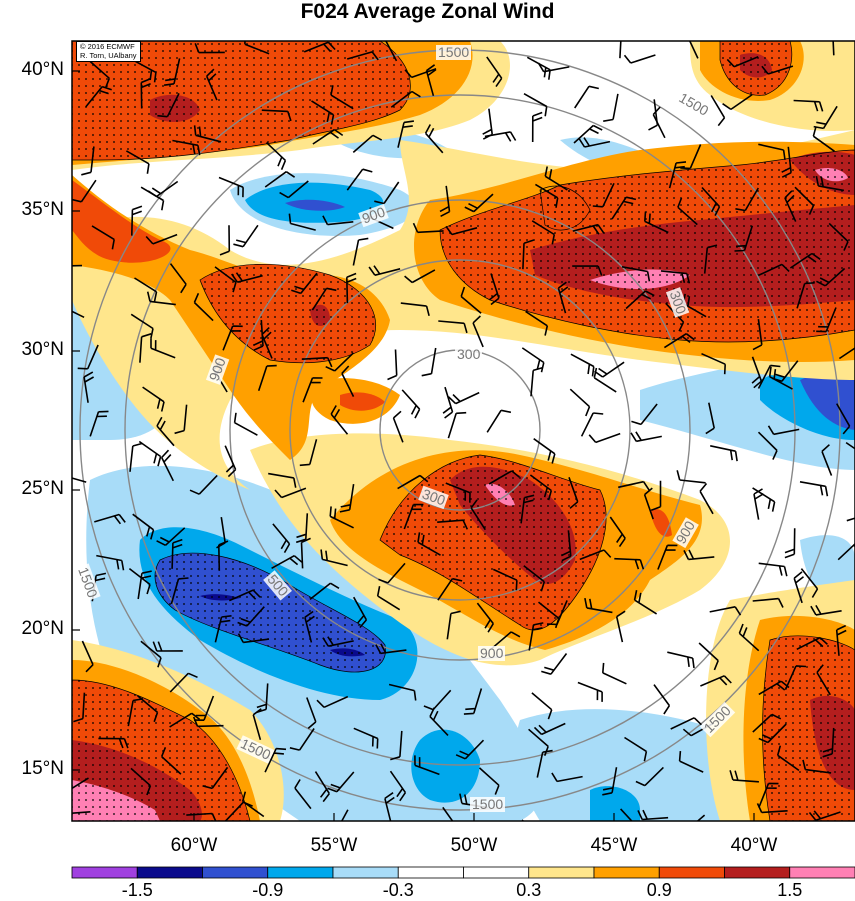  Describe the element at coordinates (427, 11) in the screenshot. I see `map-title: F024 Average Zonal Wind` at that location.